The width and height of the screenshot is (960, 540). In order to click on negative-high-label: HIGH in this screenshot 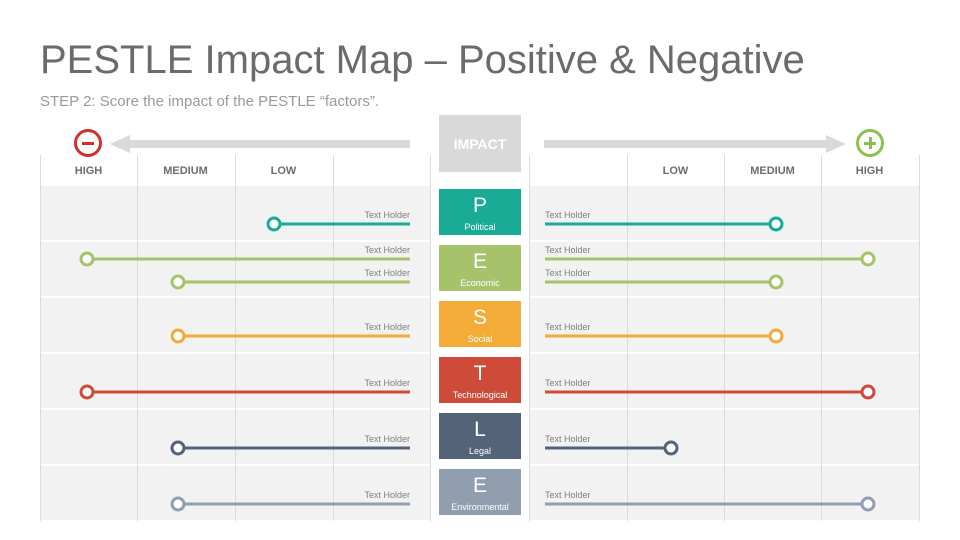, I will do `click(88, 171)`.